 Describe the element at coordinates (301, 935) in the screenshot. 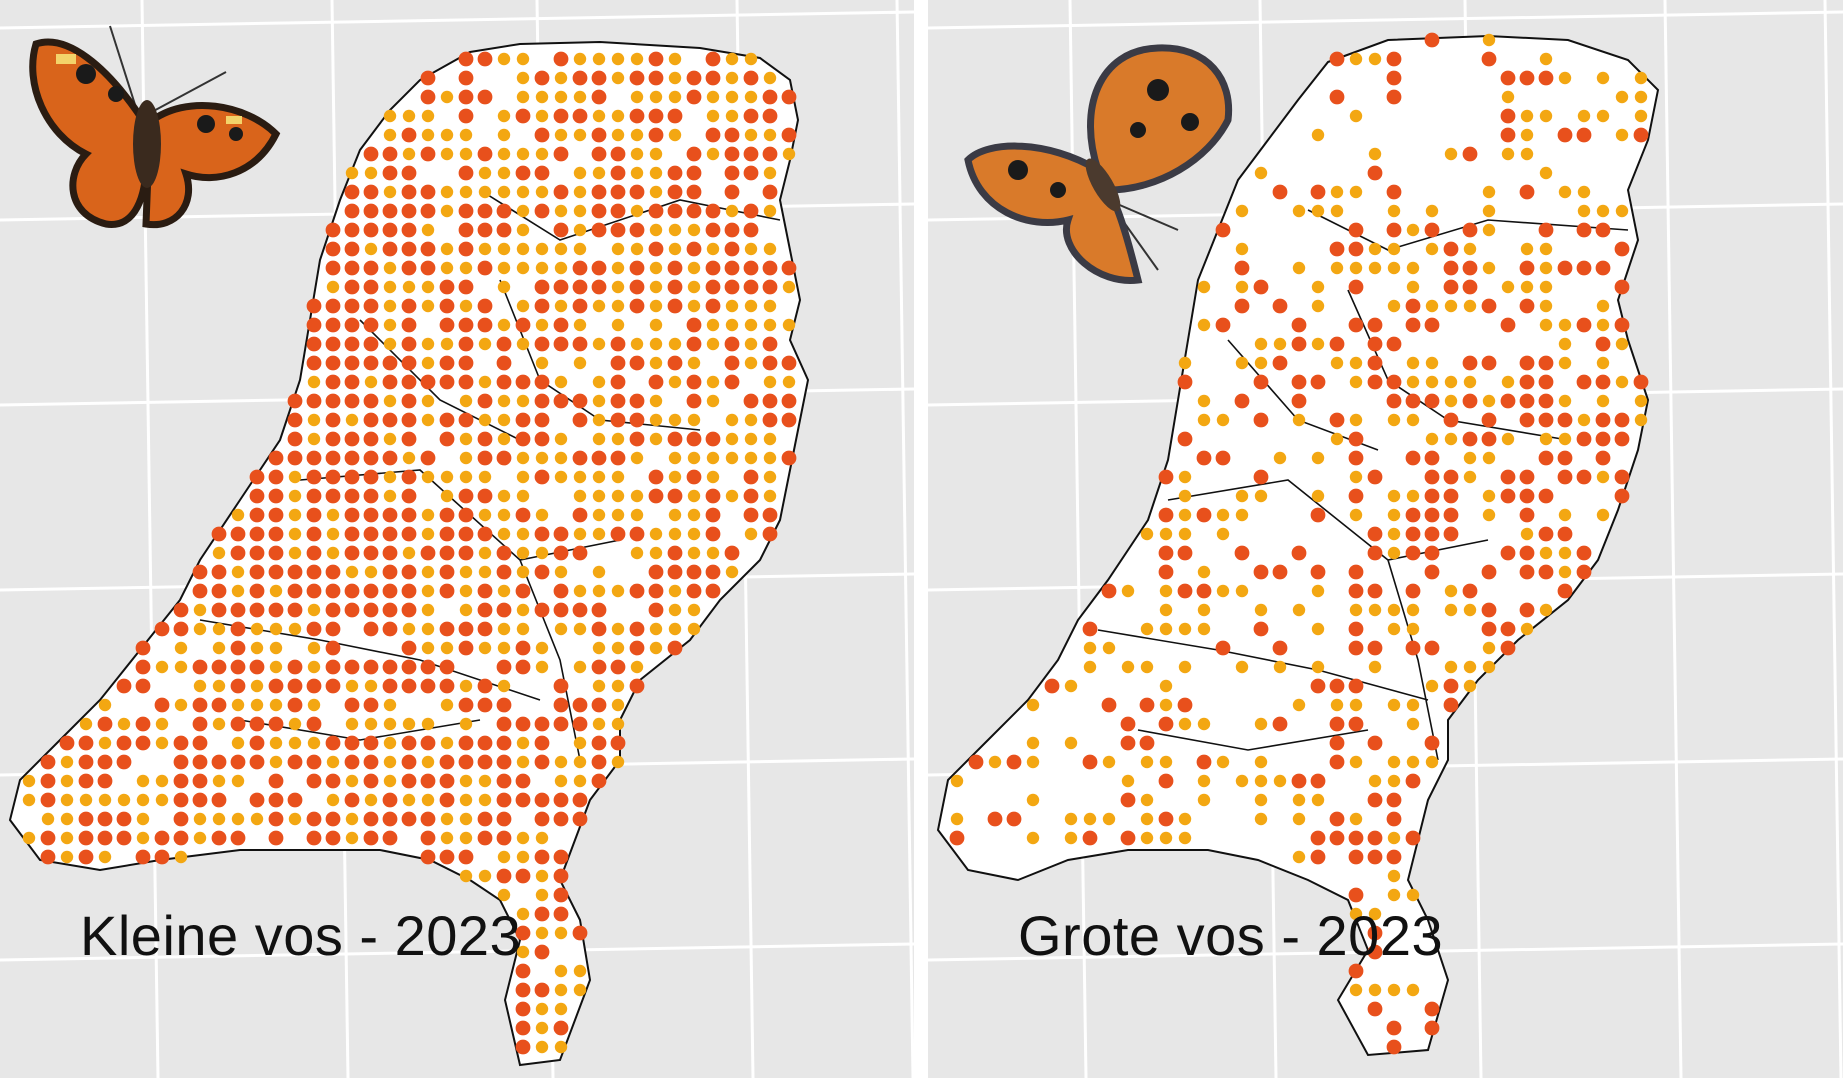

I see `map-caption-kleine-vos: Kleine vos - 2023` at that location.